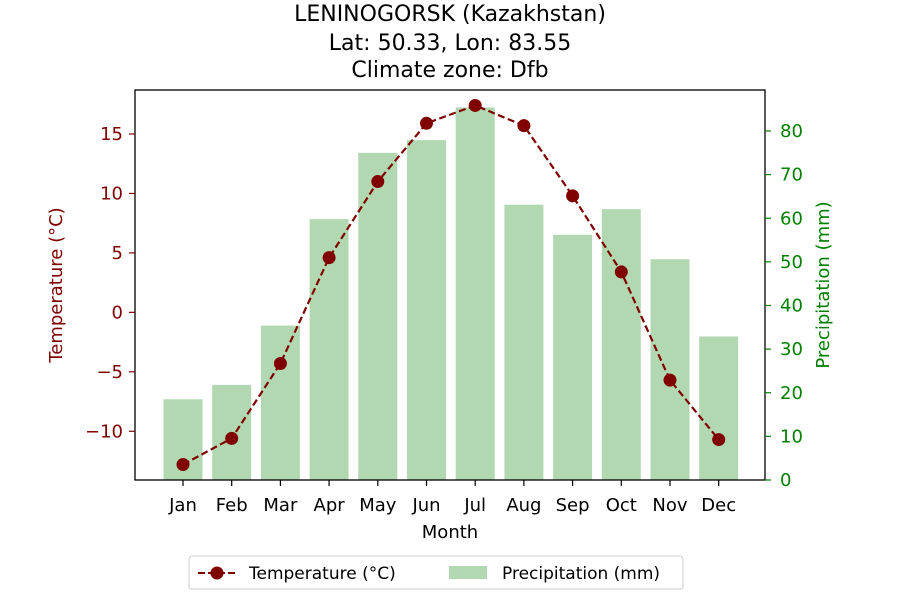 The height and width of the screenshot is (600, 900). I want to click on temperature-point-nov, so click(670, 380).